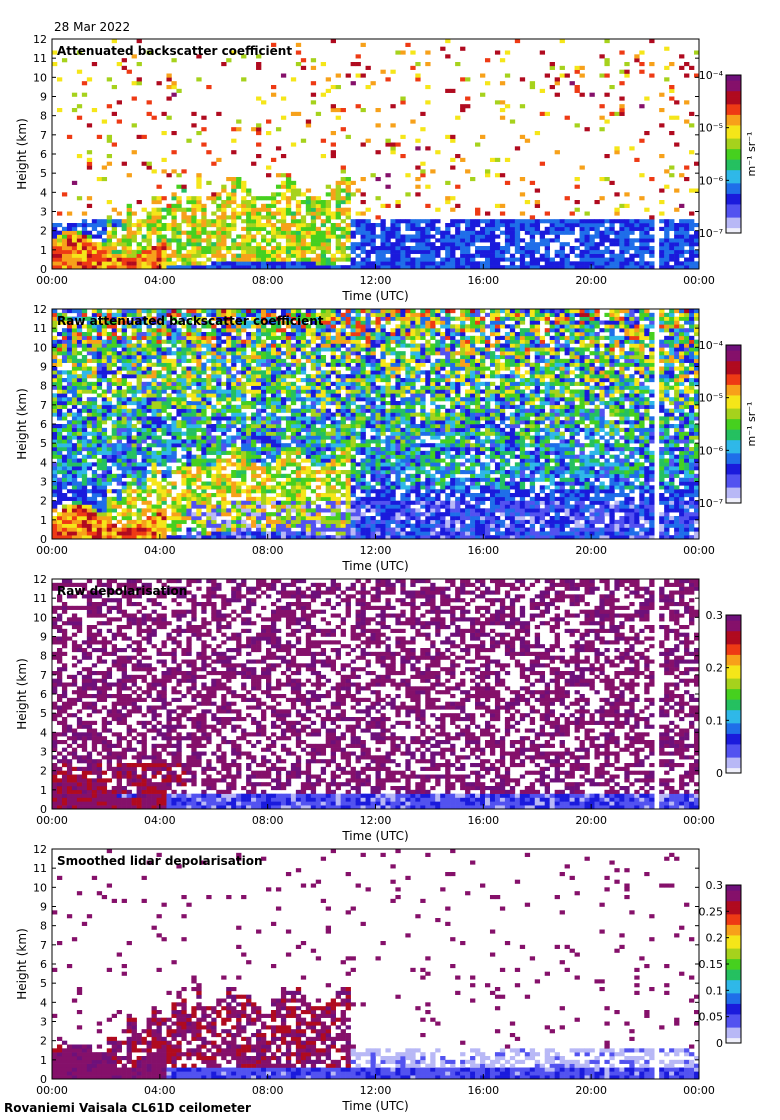 The image size is (780, 1120). I want to click on y-tick-label: 11, so click(40, 328).